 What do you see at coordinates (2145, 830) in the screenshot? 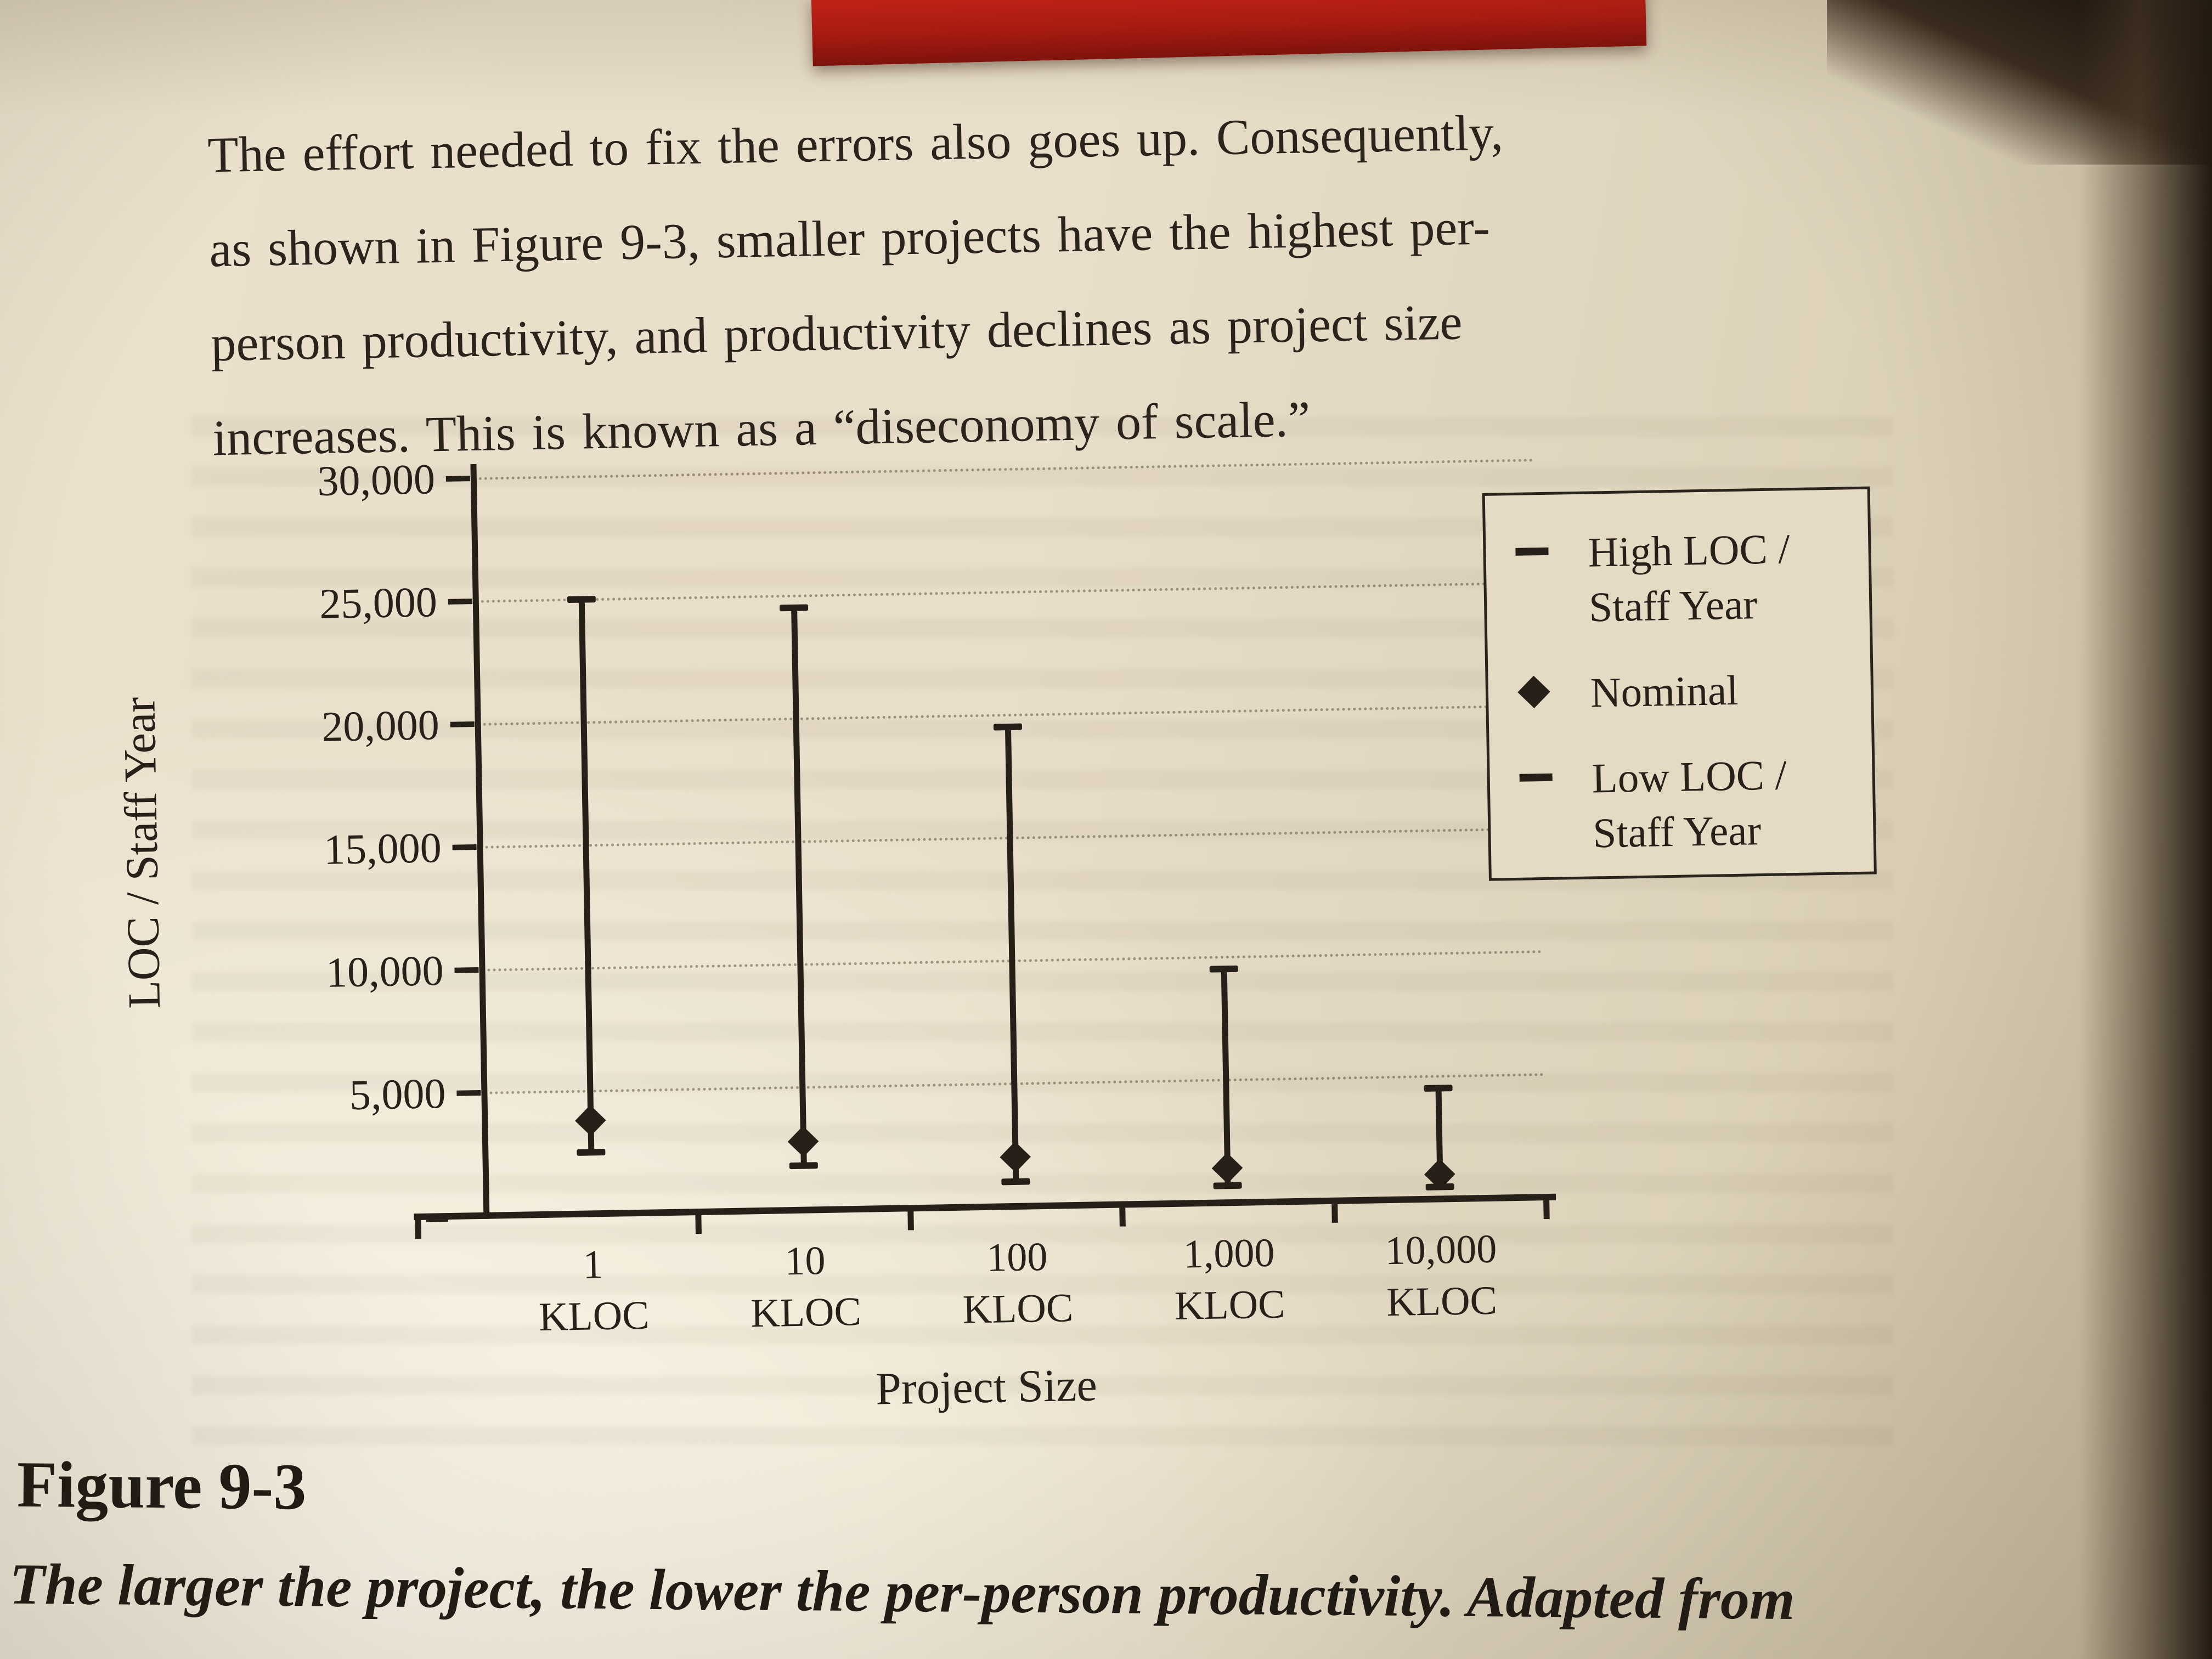
I see `page-edge-shadow-right` at bounding box center [2145, 830].